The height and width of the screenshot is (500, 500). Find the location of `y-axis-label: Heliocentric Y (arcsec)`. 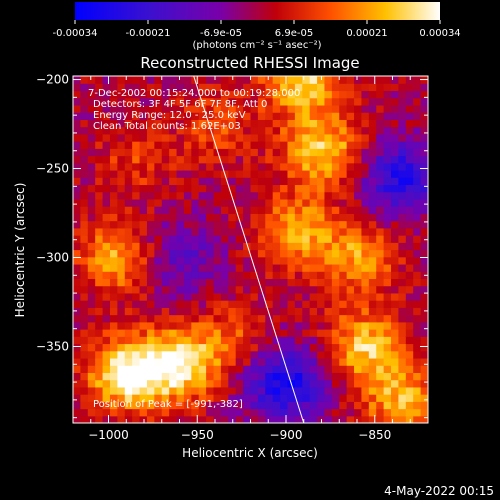

y-axis-label: Heliocentric Y (arcsec) is located at coordinates (20, 250).